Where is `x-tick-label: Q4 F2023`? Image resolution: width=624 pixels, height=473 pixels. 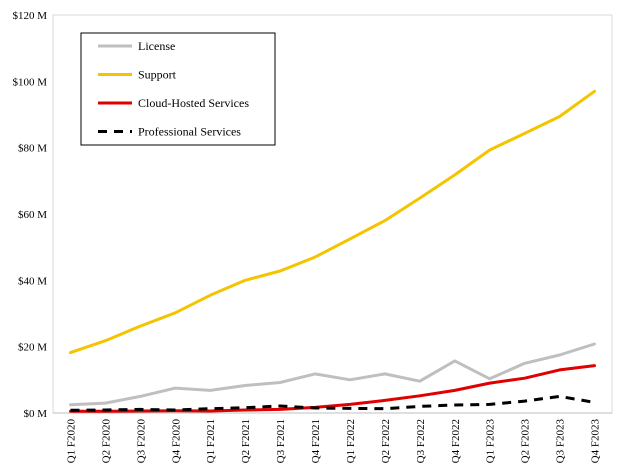
x-tick-label: Q4 F2023 is located at coordinates (596, 441).